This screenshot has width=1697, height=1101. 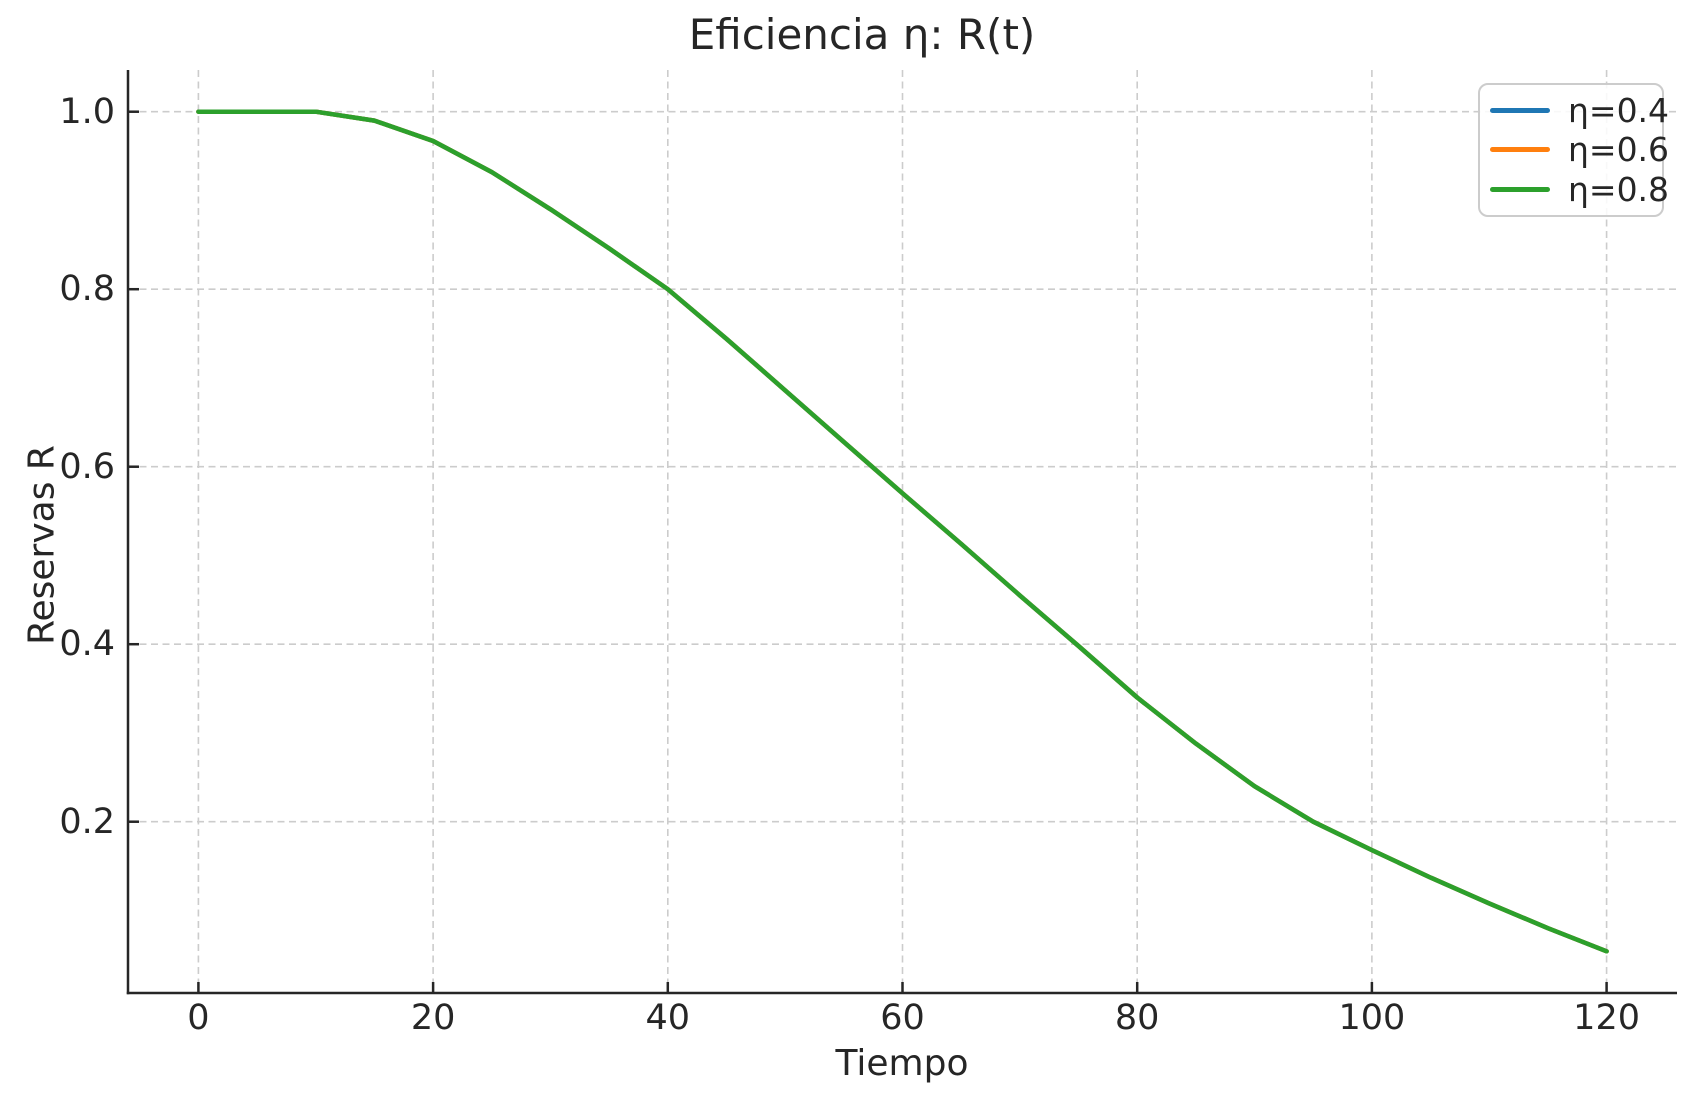 I want to click on x-tick-label: 120, so click(x=1606, y=1018).